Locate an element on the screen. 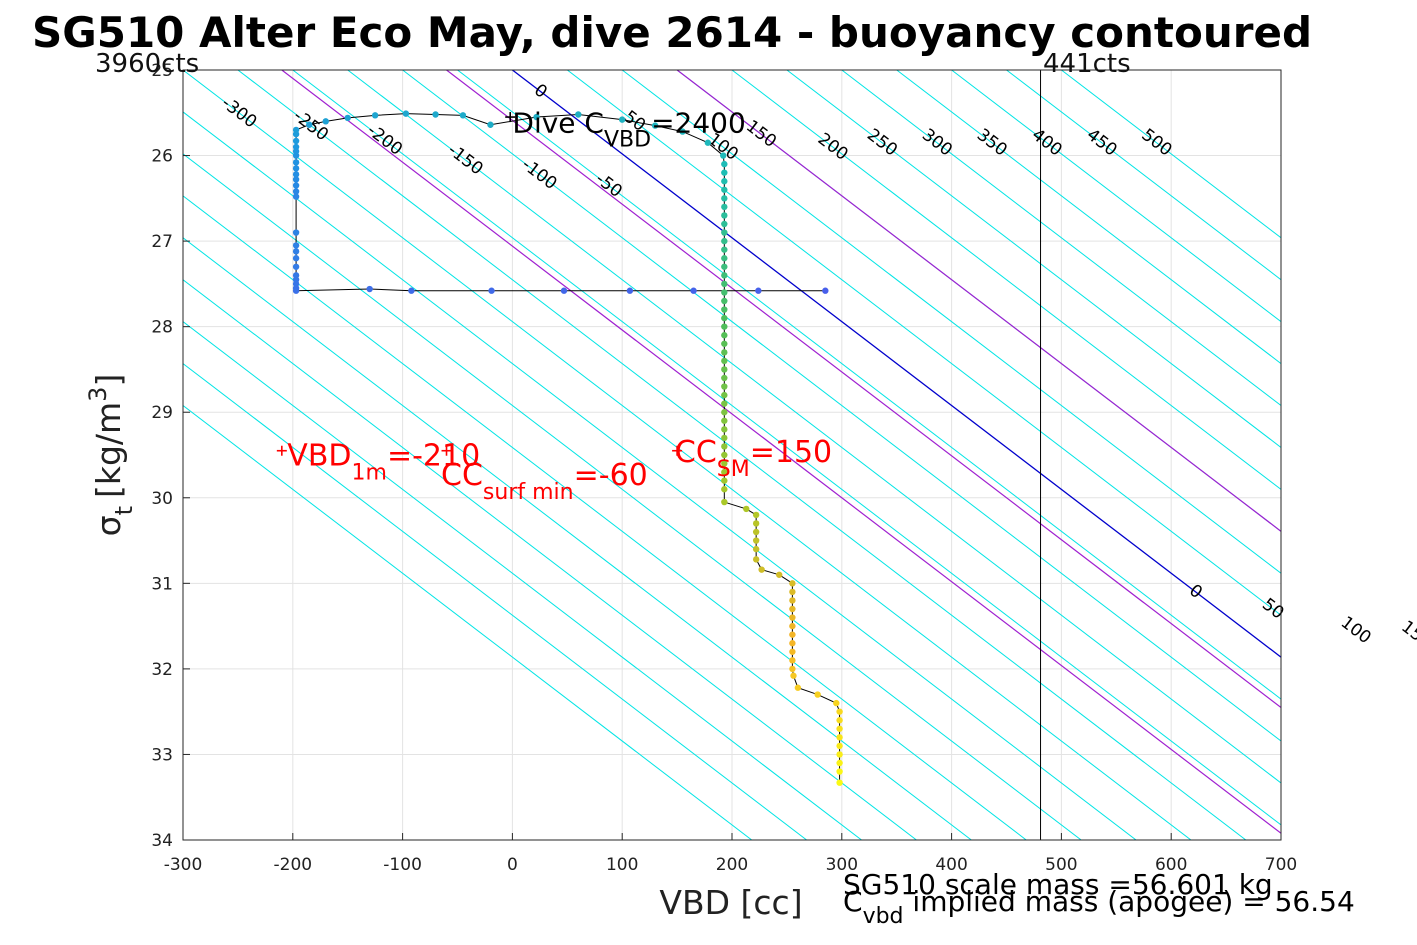 The height and width of the screenshot is (945, 1417). x-axis-label: VBD [cc] is located at coordinates (730, 902).